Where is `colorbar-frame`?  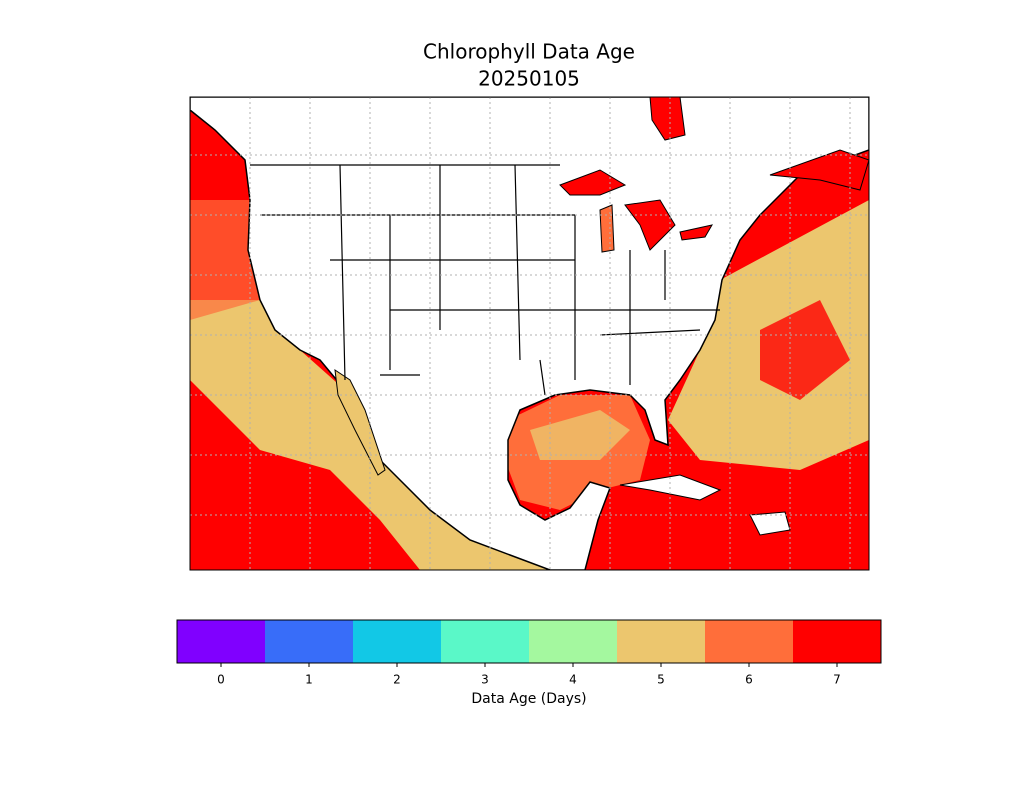
colorbar-frame is located at coordinates (529, 641).